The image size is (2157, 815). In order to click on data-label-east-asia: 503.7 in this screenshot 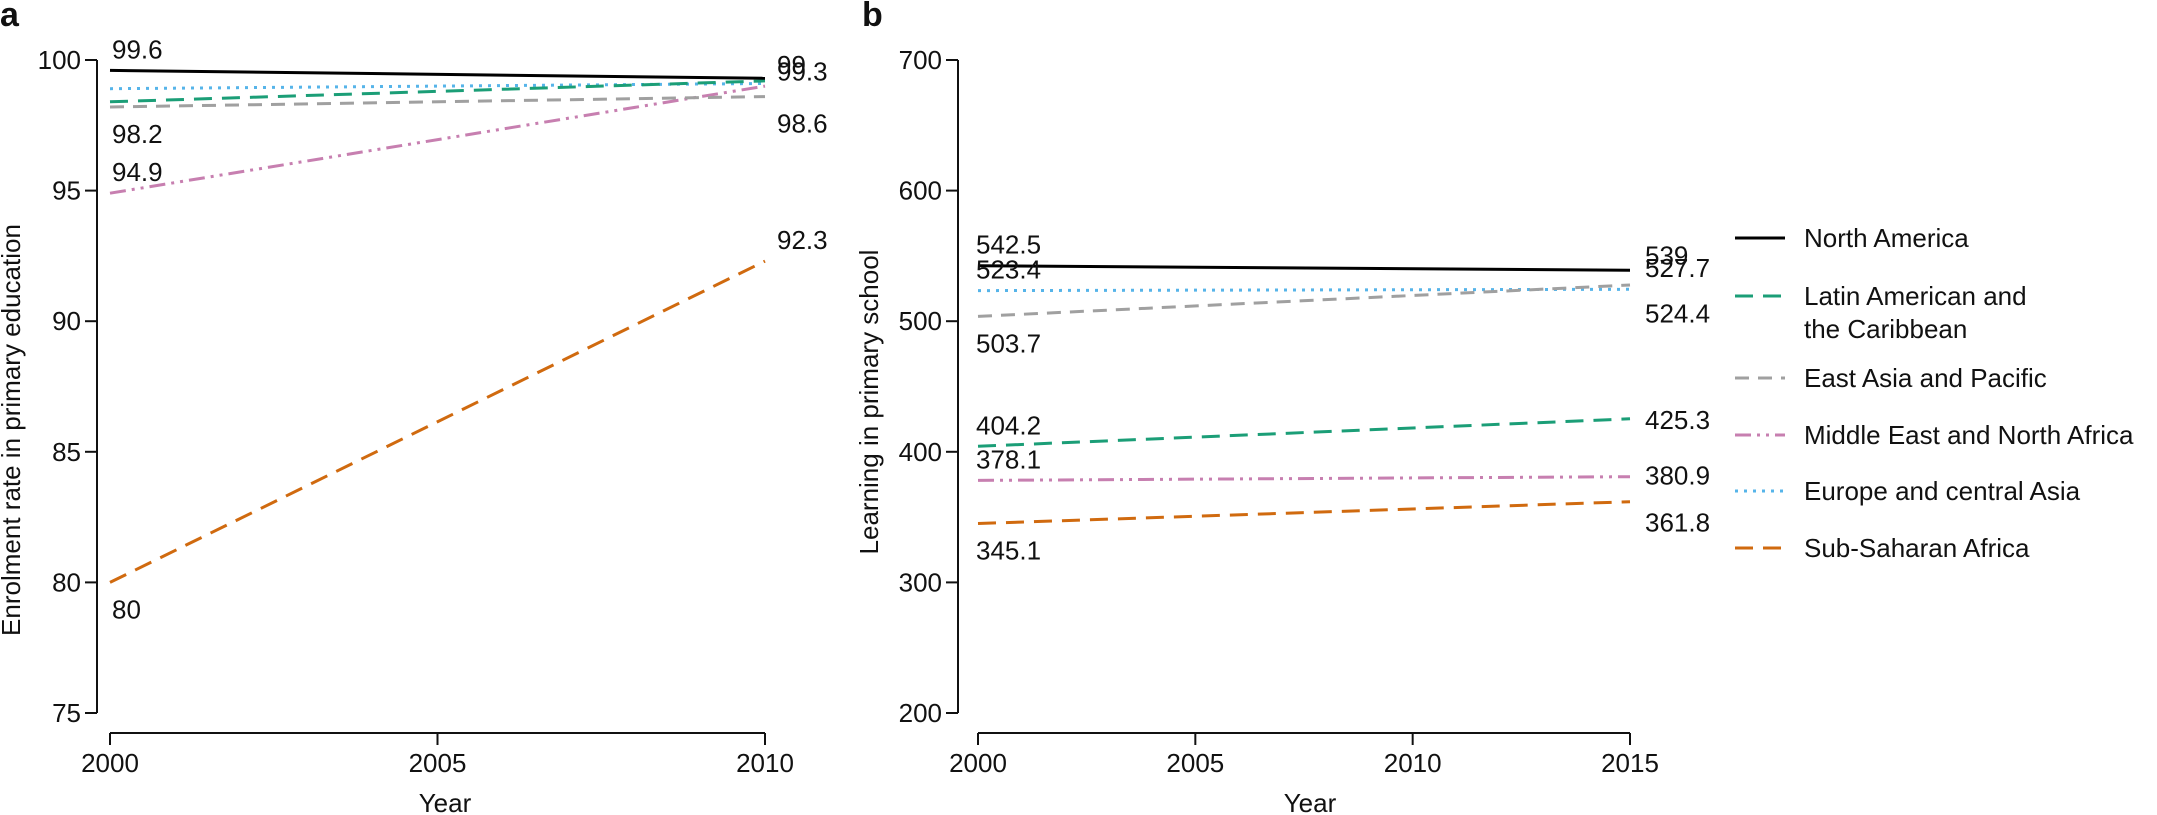, I will do `click(1008, 343)`.